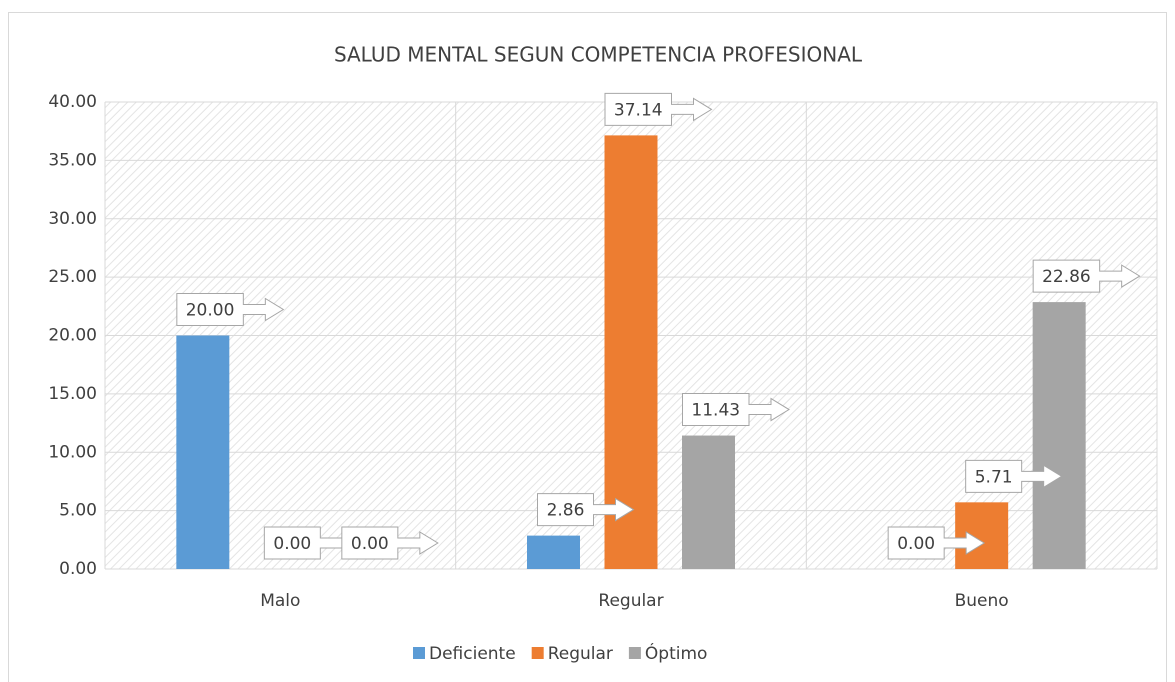 The width and height of the screenshot is (1175, 682). I want to click on y-tick-label: 40.00, so click(72, 102).